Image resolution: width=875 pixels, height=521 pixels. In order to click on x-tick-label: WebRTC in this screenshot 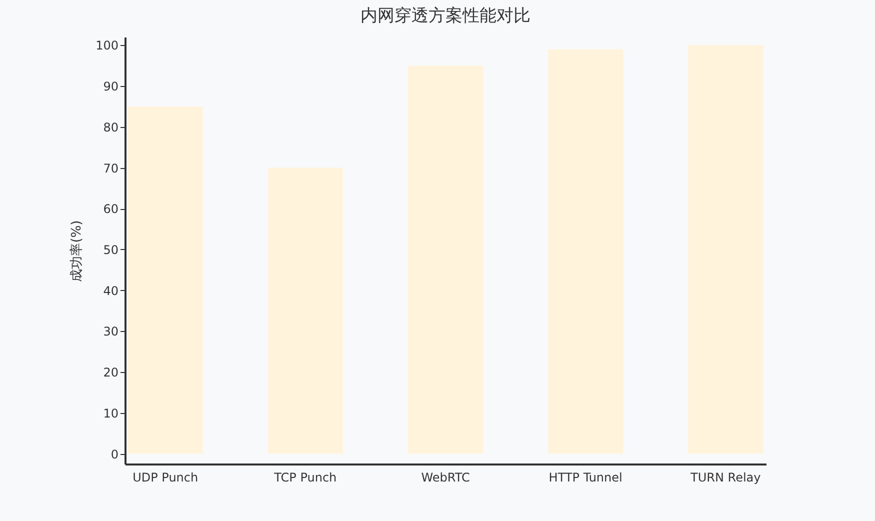, I will do `click(445, 477)`.